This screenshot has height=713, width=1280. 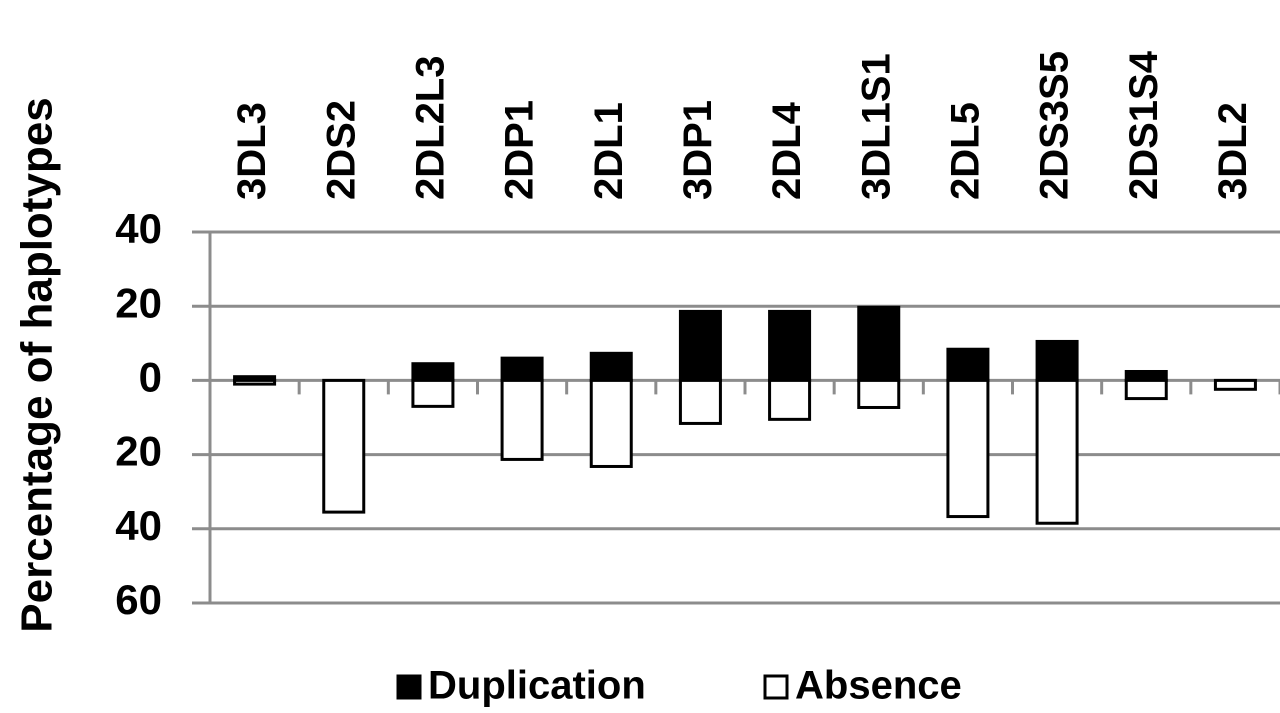 What do you see at coordinates (1144, 125) in the screenshot?
I see `x-tick-label: 2DS1S4` at bounding box center [1144, 125].